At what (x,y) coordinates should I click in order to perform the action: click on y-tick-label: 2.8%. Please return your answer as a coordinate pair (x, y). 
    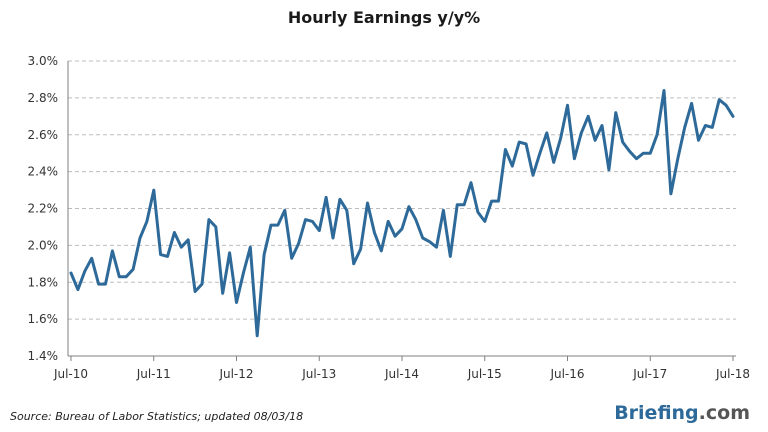
    Looking at the image, I should click on (43, 98).